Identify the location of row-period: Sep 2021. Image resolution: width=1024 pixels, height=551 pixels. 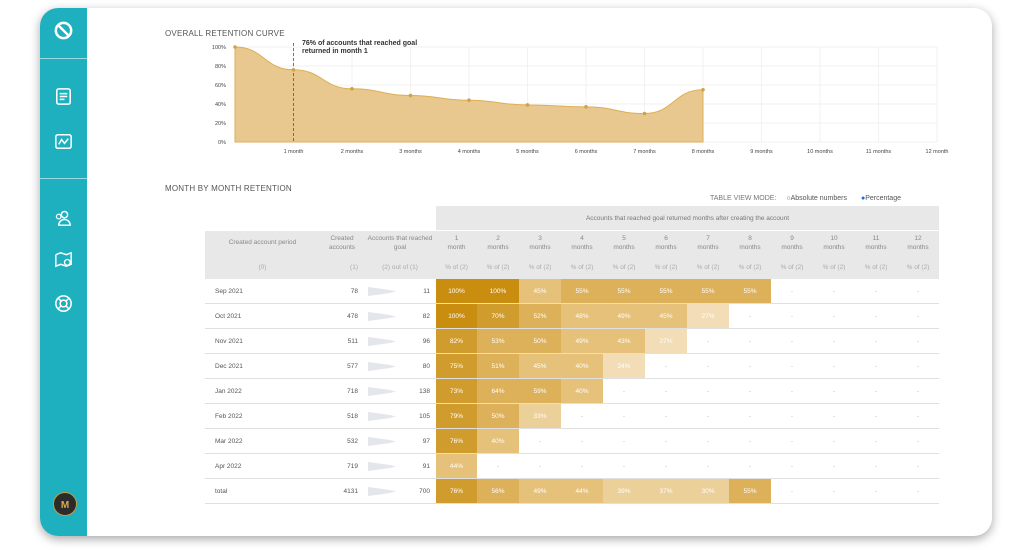
(262, 291).